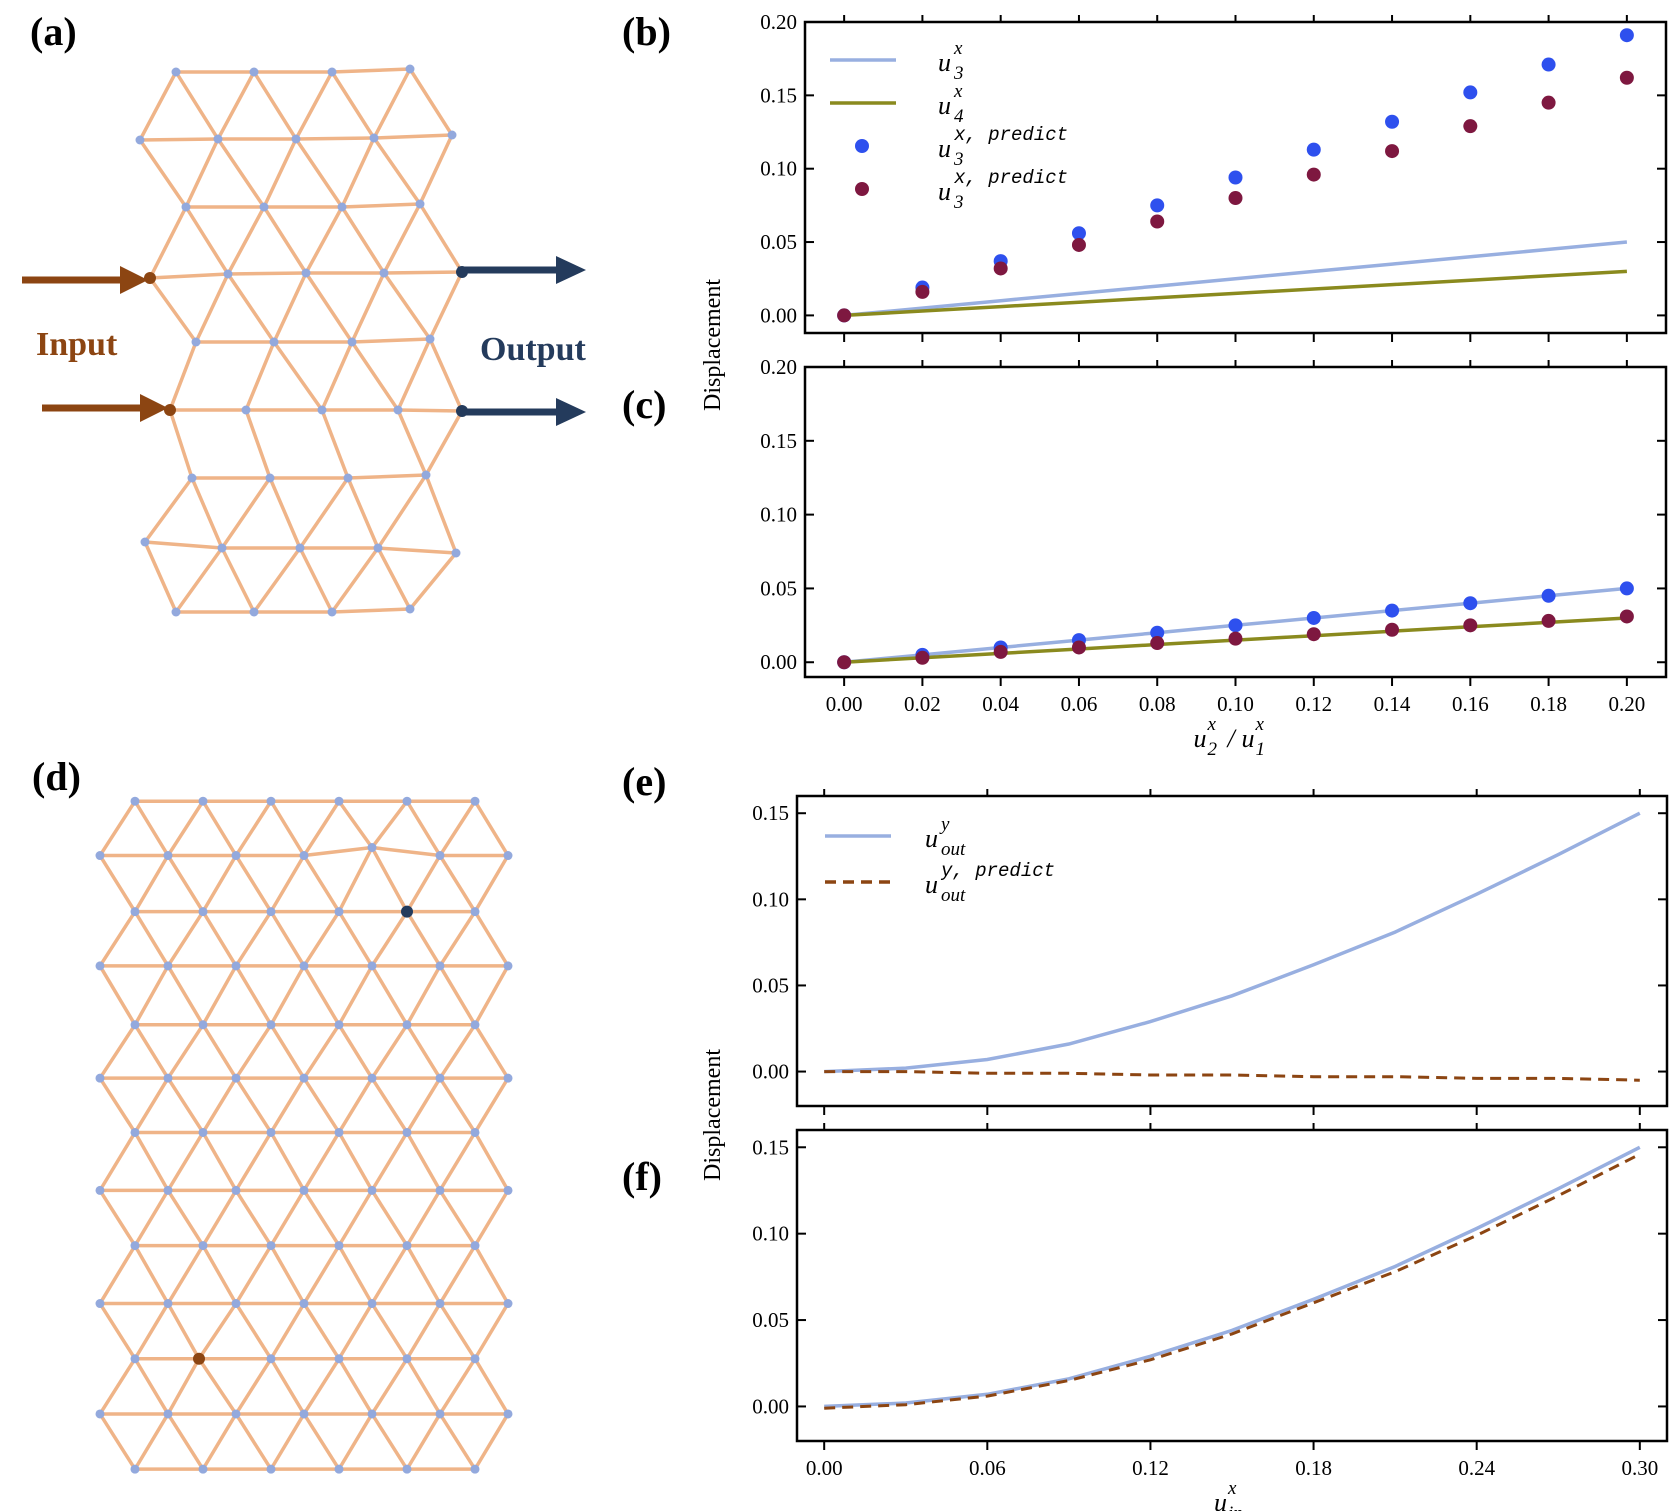  I want to click on input-arrow-bottom, so click(105, 408).